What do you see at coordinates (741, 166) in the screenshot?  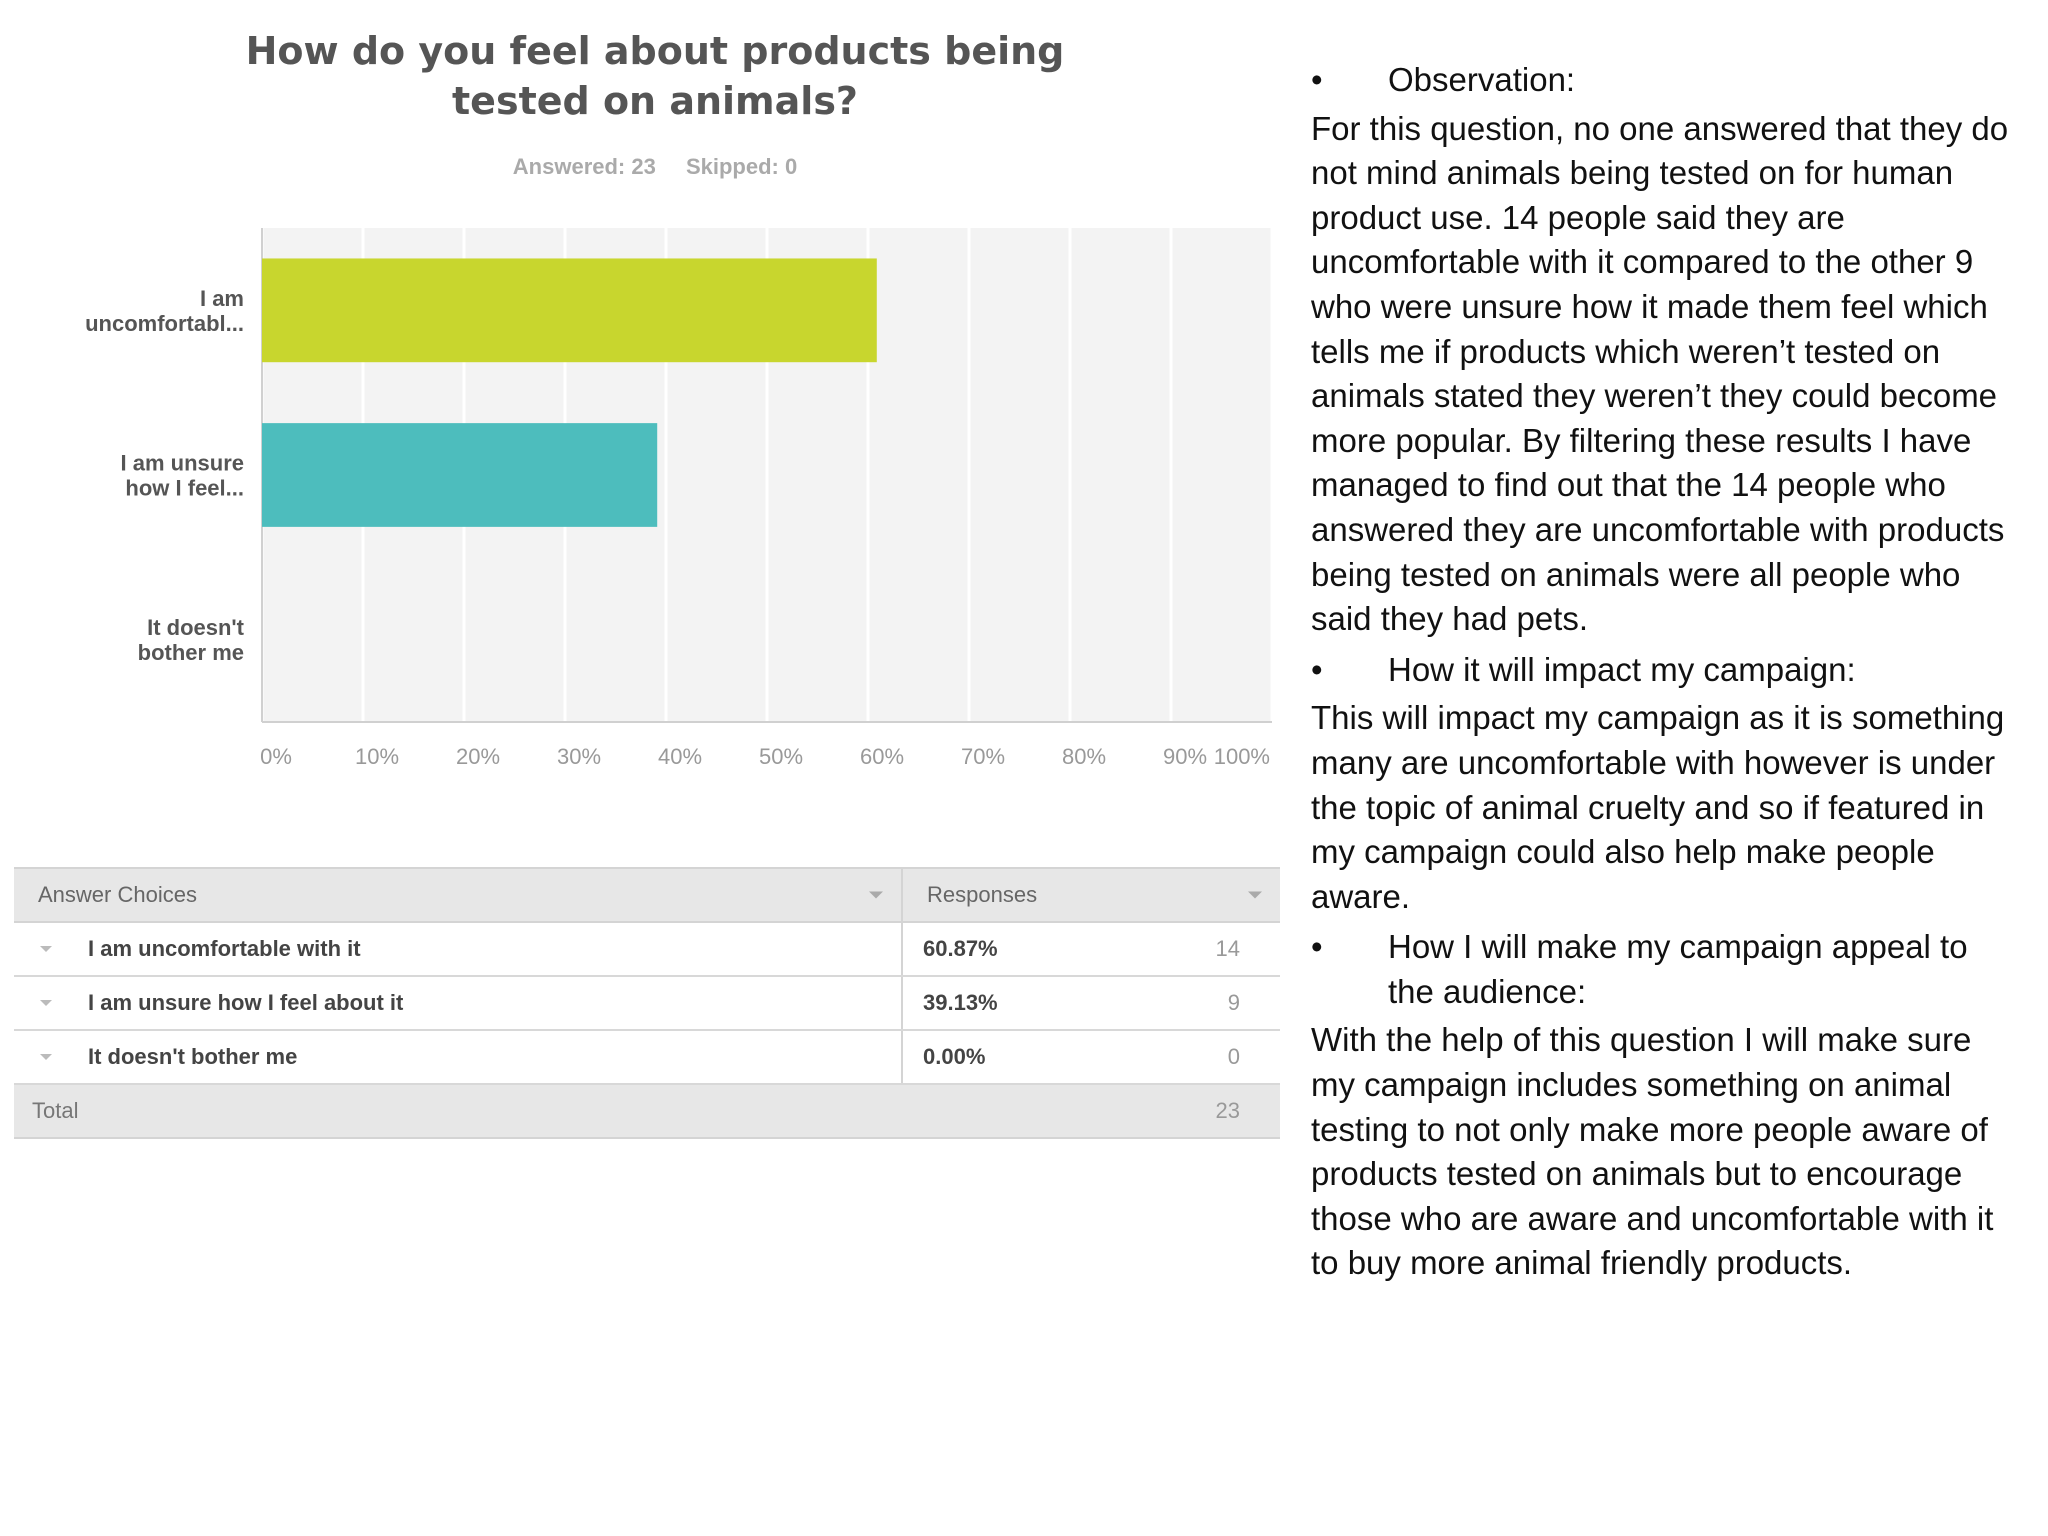 I see `skipped-count: Skipped: 0` at bounding box center [741, 166].